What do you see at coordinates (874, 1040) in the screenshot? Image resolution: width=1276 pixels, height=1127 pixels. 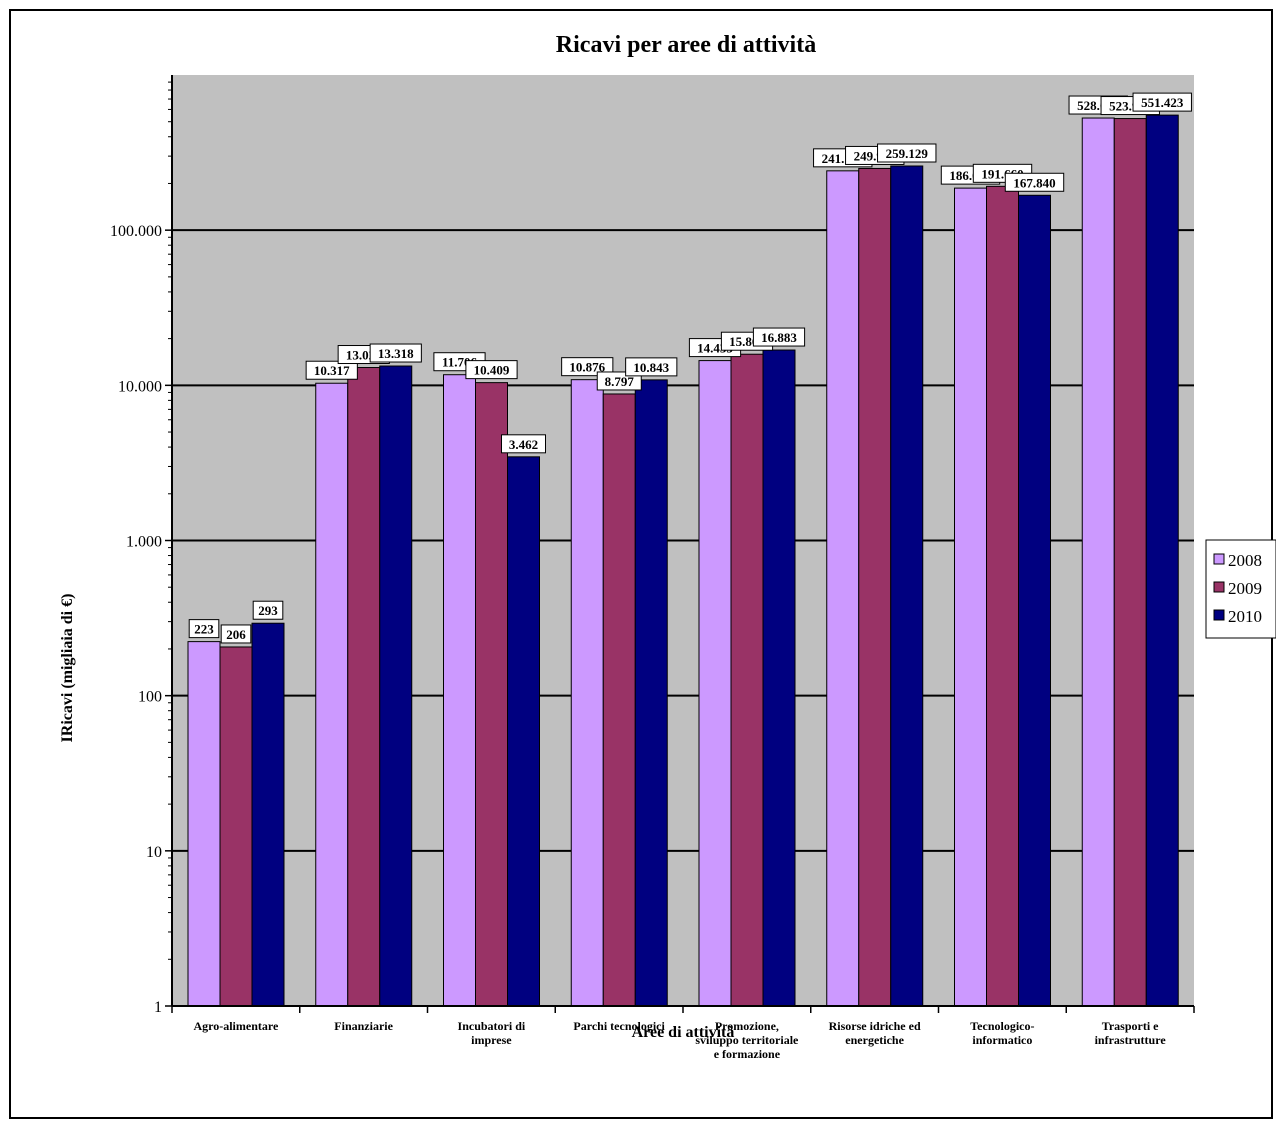 I see `x-tick-label: energetiche` at bounding box center [874, 1040].